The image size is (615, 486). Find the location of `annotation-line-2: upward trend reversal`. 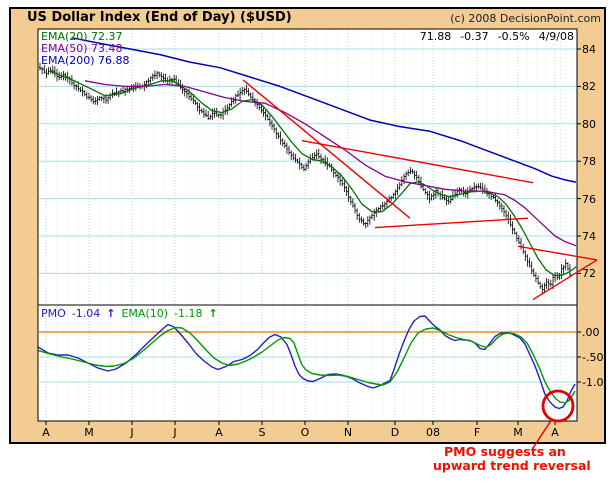

annotation-line-2: upward trend reversal is located at coordinates (512, 465).